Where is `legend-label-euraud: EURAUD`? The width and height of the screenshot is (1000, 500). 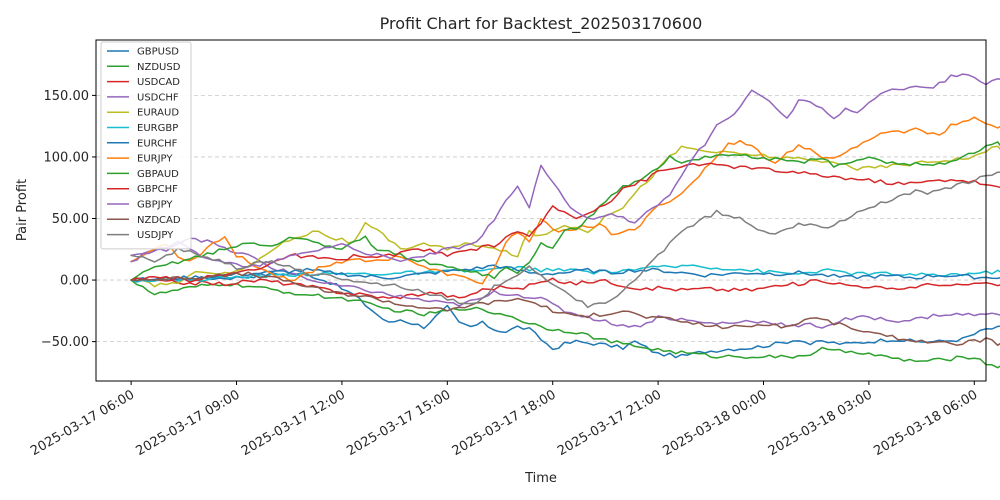
legend-label-euraud: EURAUD is located at coordinates (158, 113).